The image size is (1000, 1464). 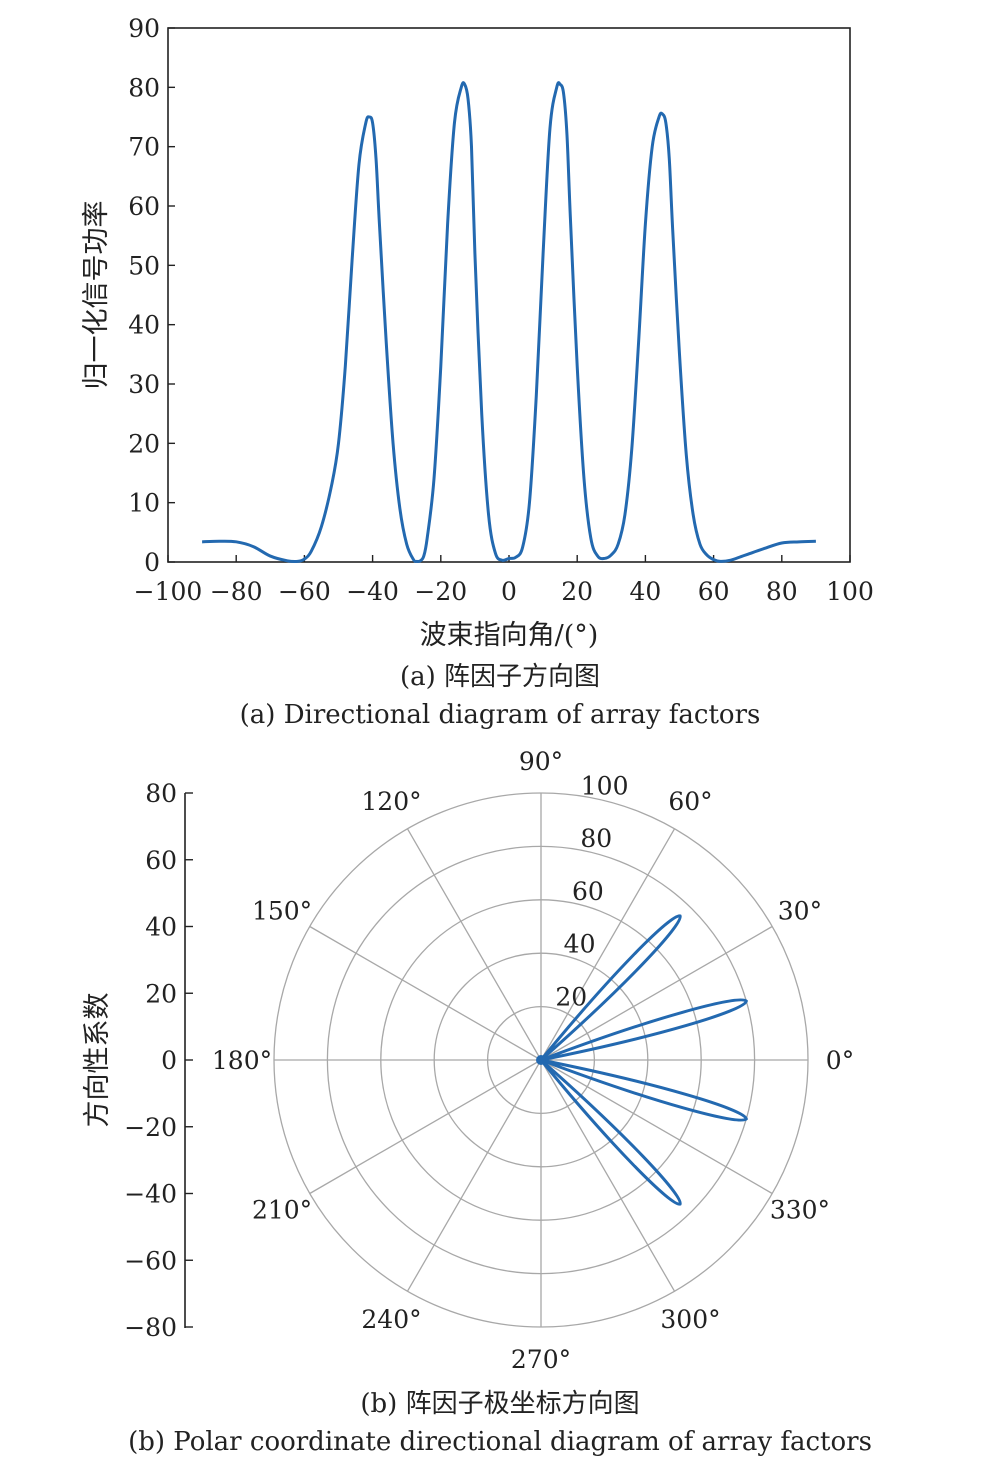 What do you see at coordinates (577, 591) in the screenshot?
I see `chart-a-x-tick-label: 20` at bounding box center [577, 591].